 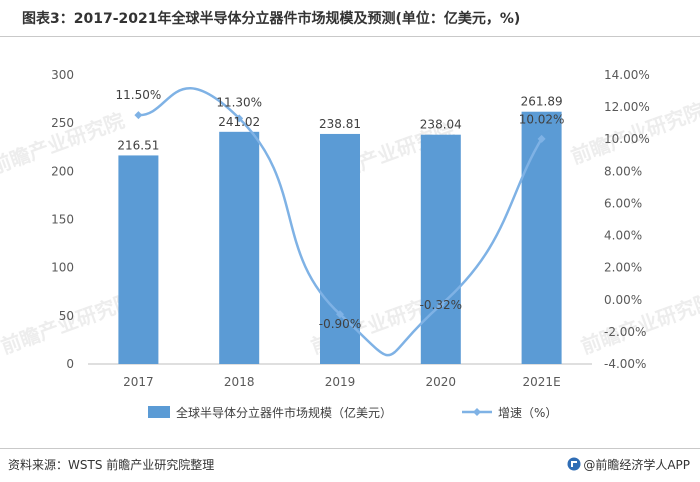 I want to click on growth-value-label: -0.32%, so click(x=441, y=305).